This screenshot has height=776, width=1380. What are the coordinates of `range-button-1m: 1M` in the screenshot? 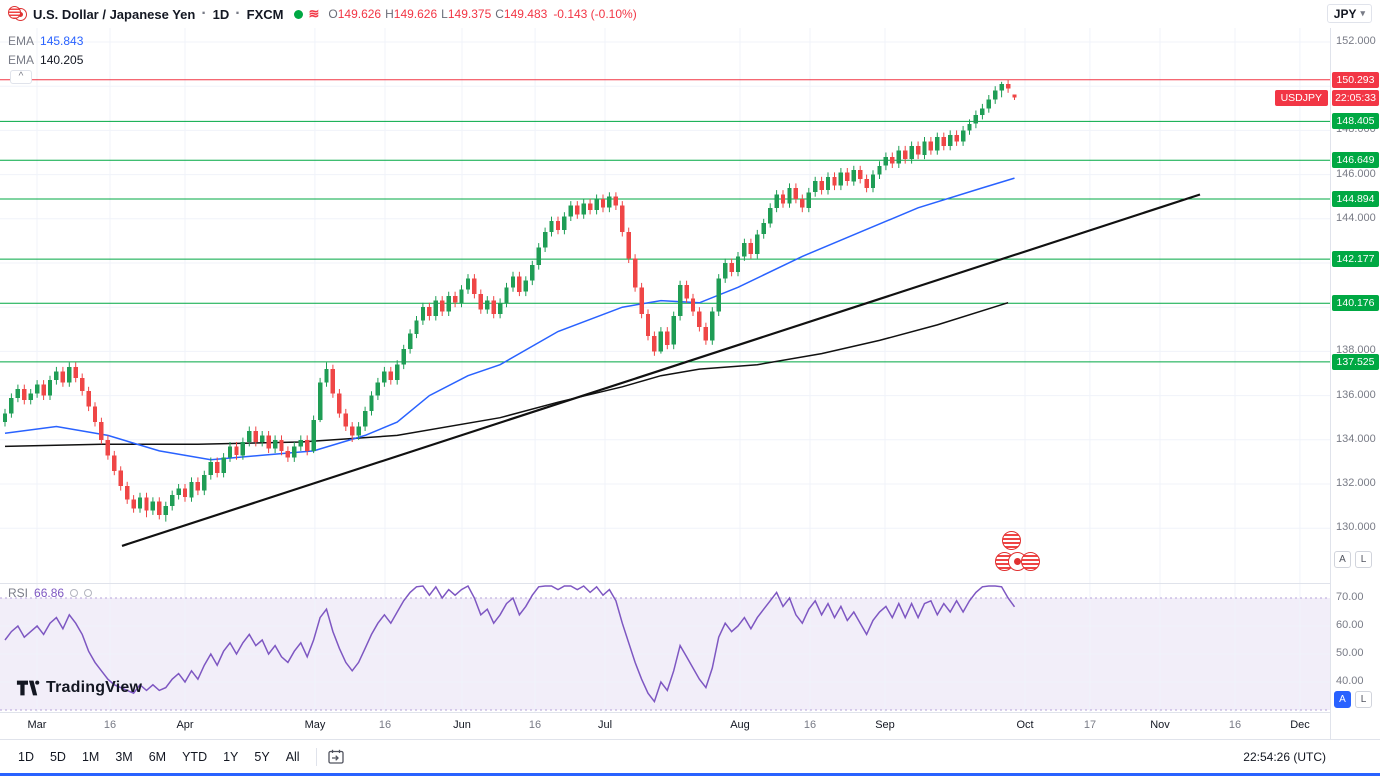 It's located at (90, 756).